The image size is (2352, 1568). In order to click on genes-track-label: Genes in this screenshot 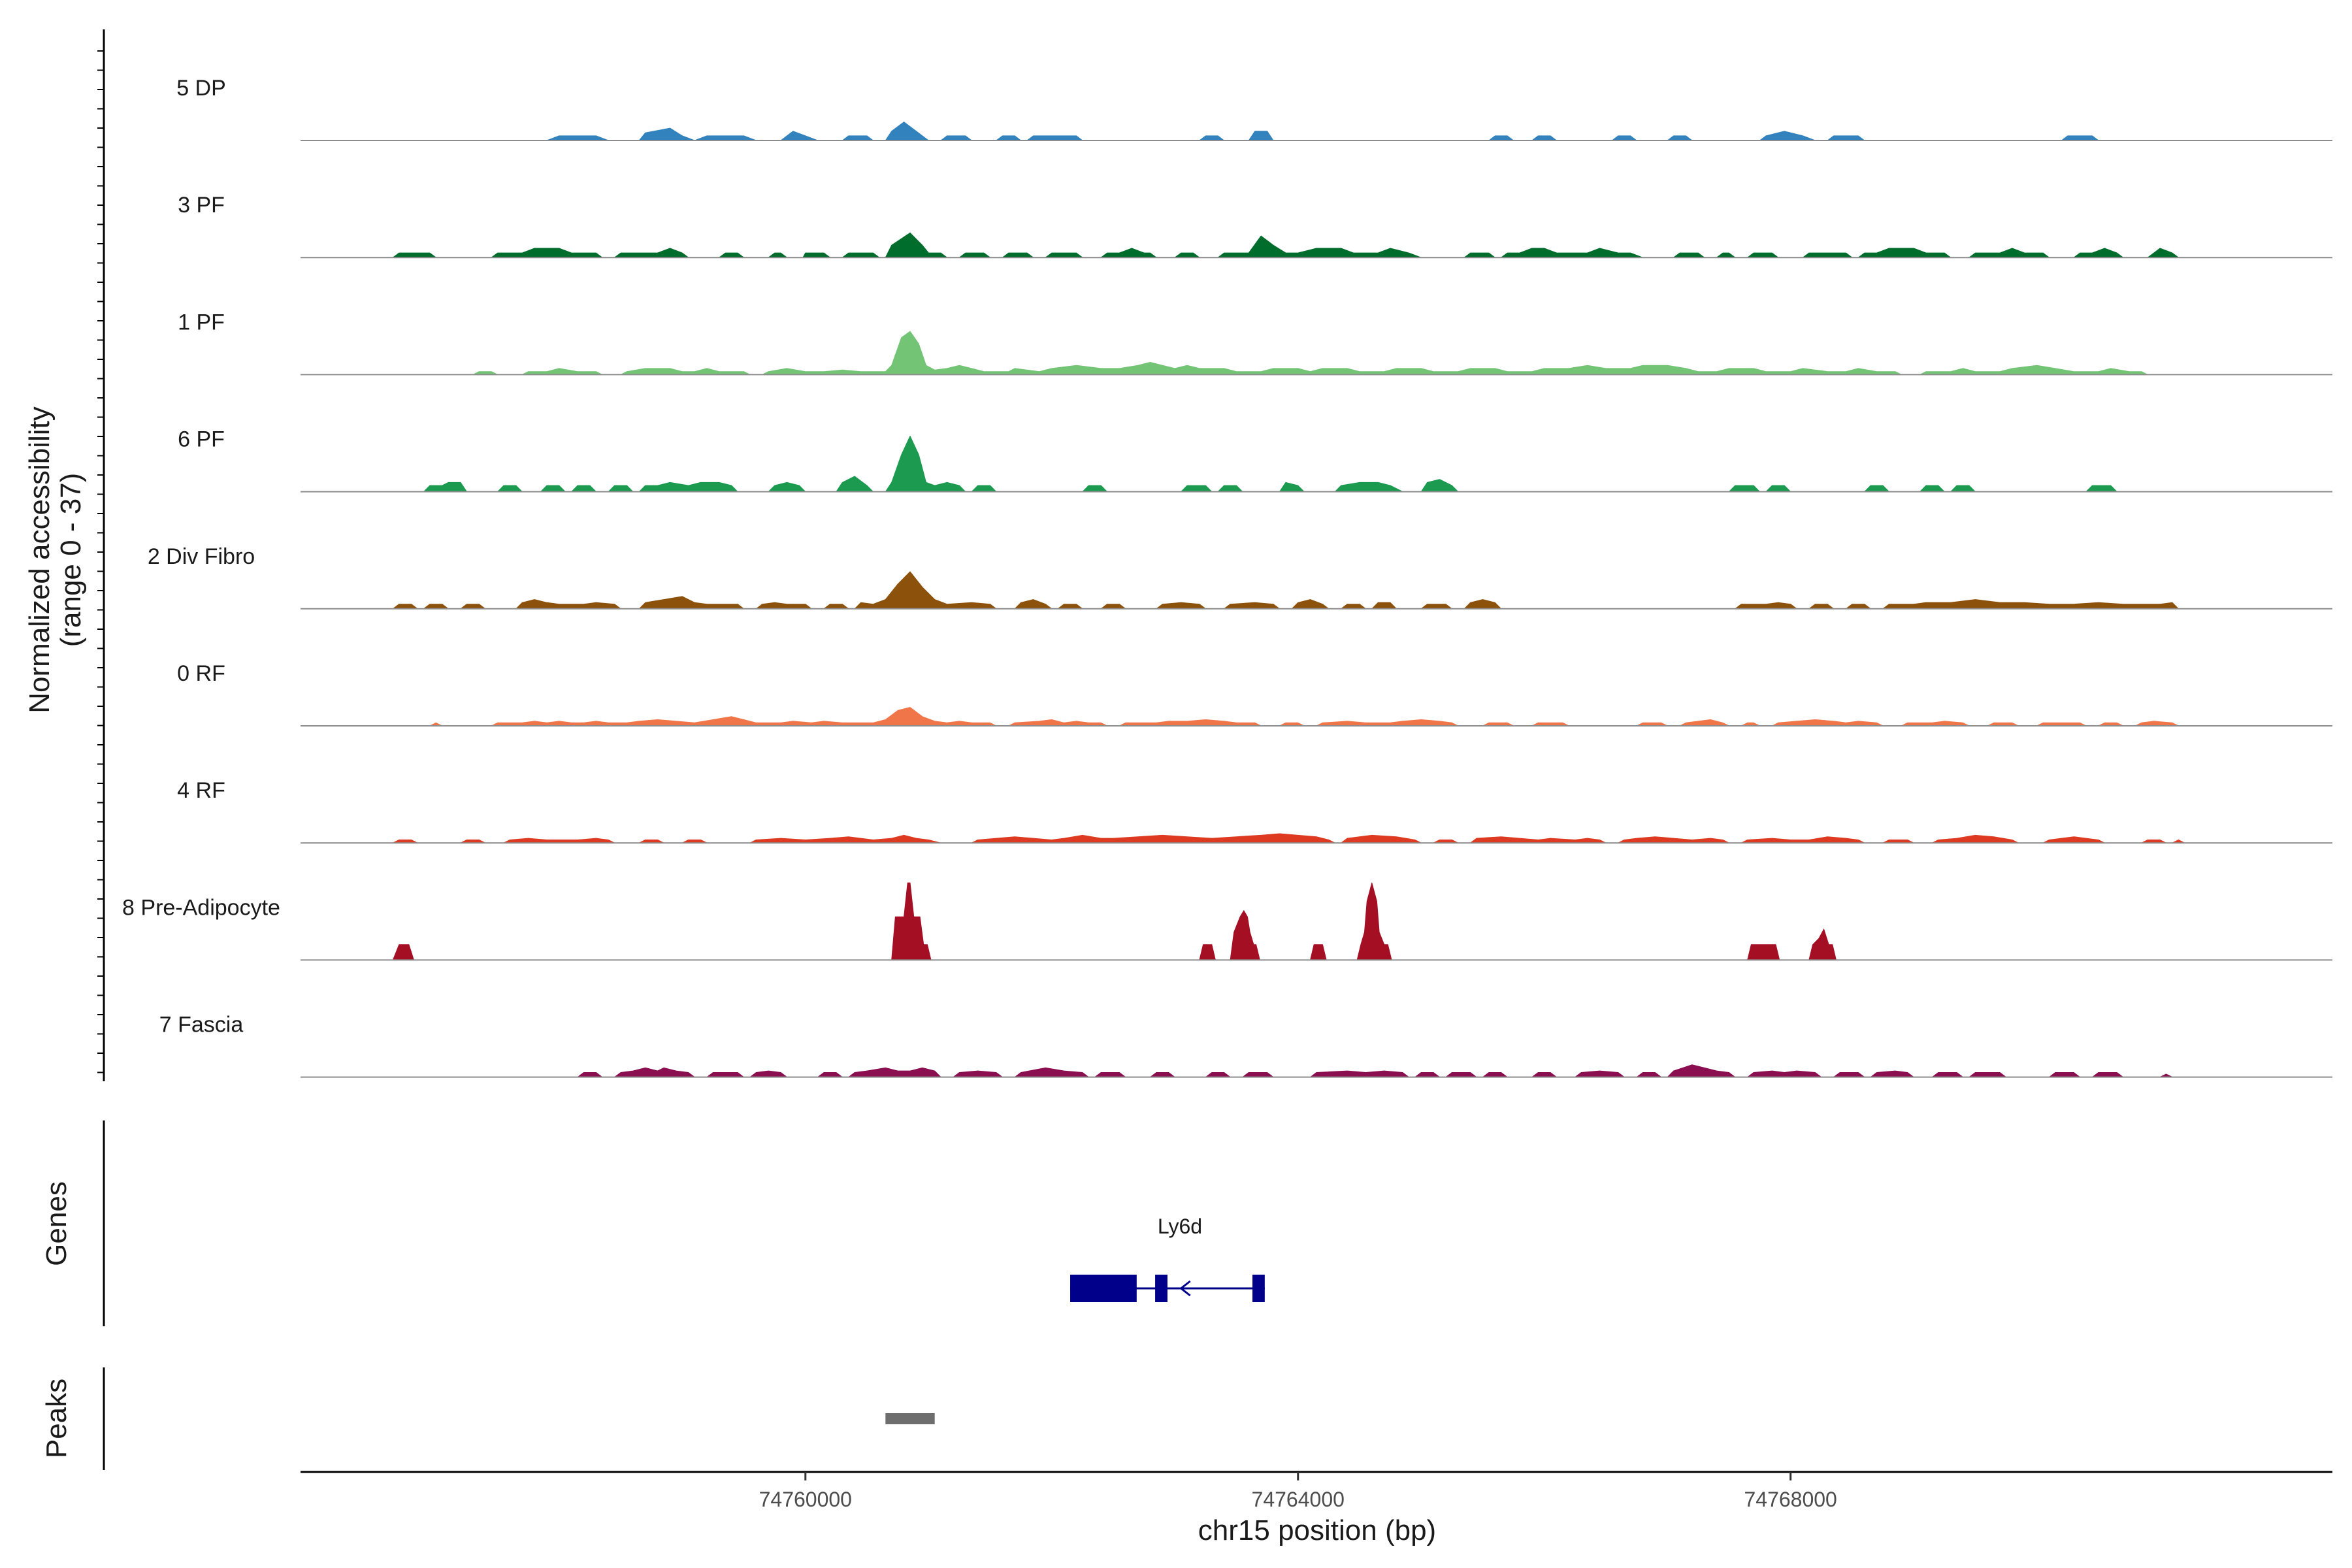, I will do `click(57, 1223)`.